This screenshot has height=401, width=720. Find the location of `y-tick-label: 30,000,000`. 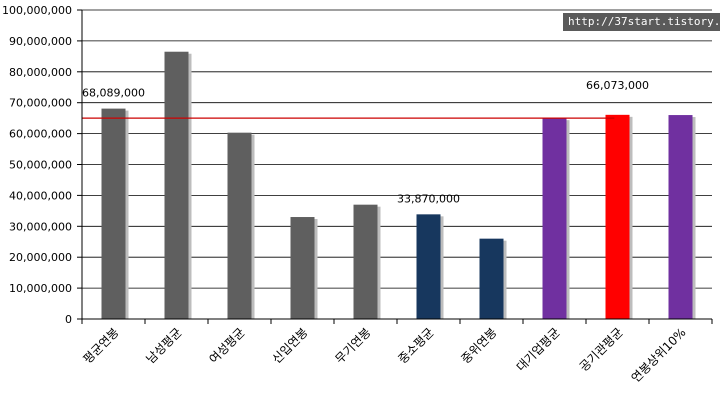

y-tick-label: 30,000,000 is located at coordinates (40, 226).